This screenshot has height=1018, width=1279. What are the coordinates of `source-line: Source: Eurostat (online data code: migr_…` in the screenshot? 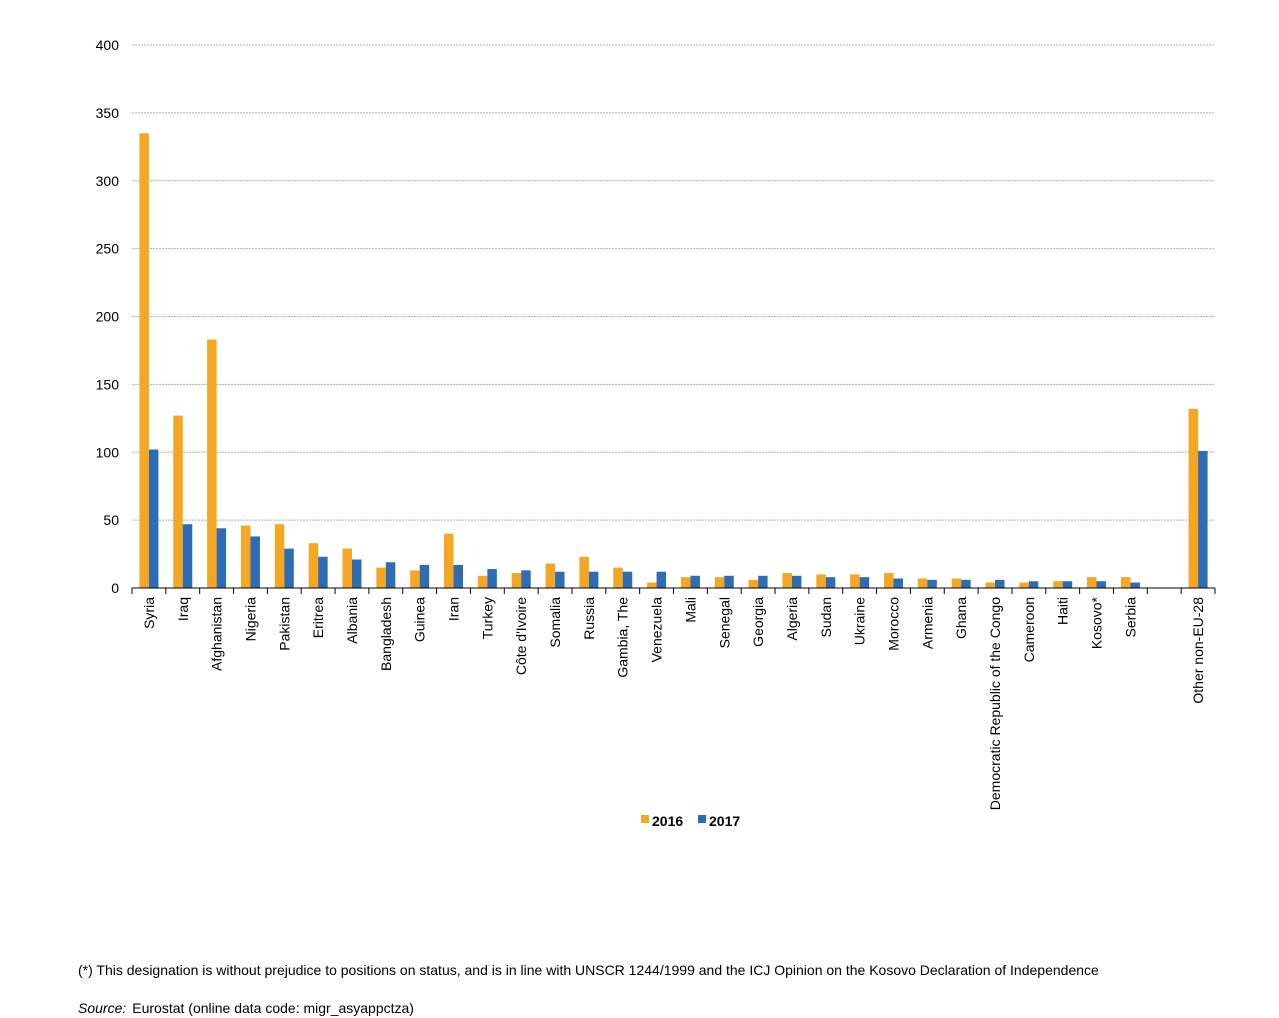 It's located at (246, 1008).